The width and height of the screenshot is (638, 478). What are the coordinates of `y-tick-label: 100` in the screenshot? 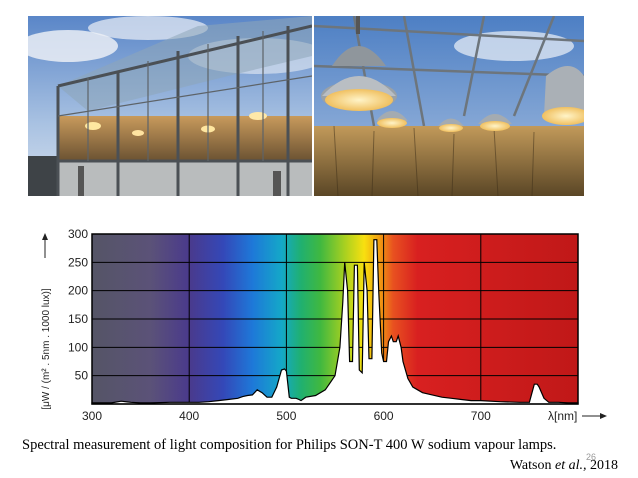 It's located at (78, 347).